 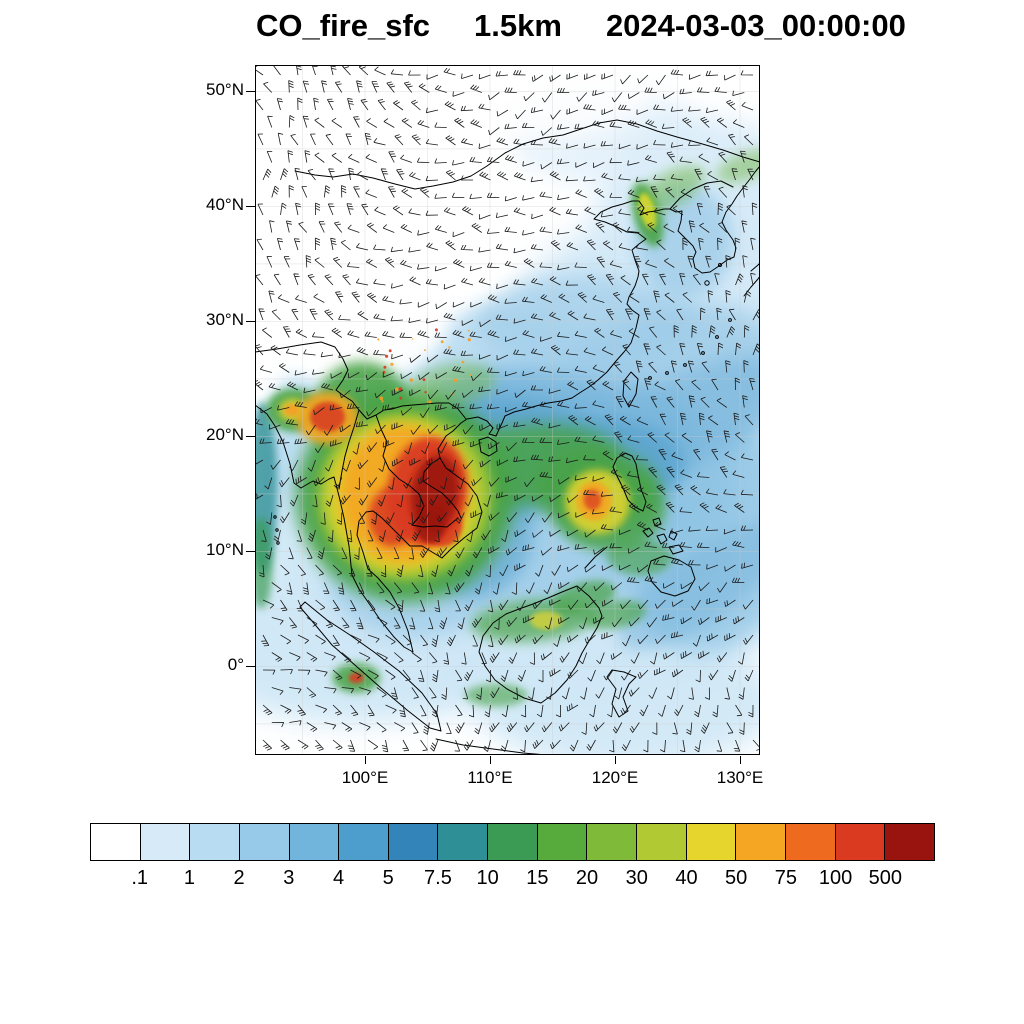 I want to click on border-mongolia-russia, so click(x=527, y=164).